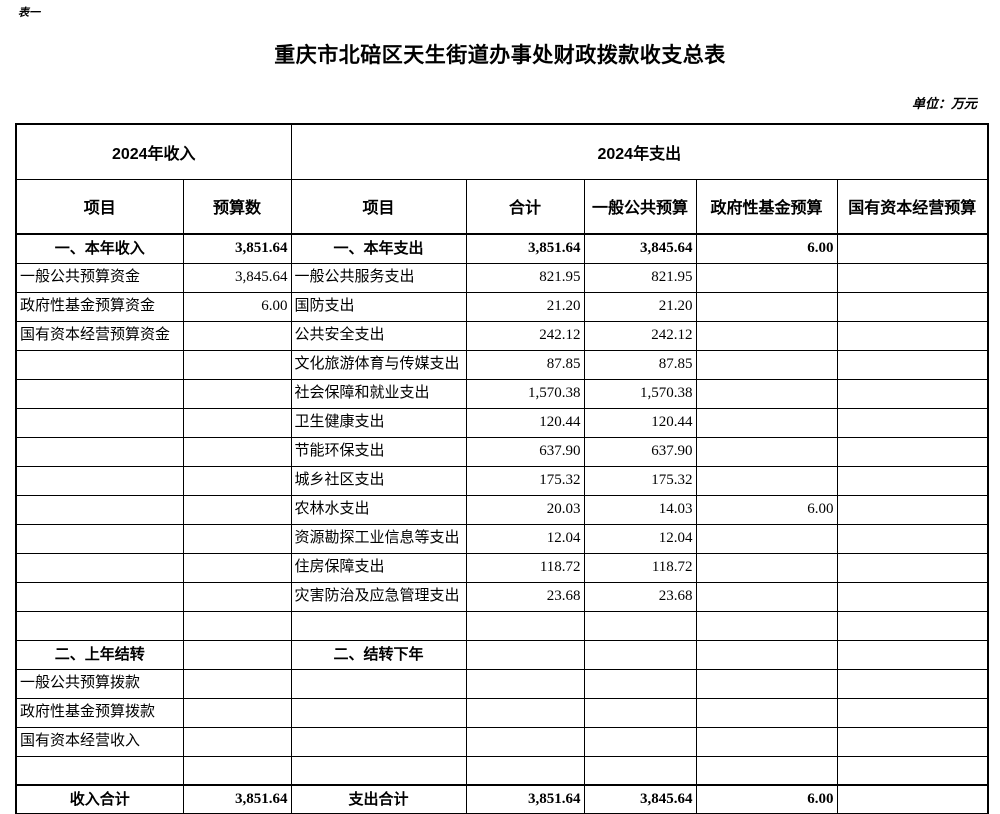 This screenshot has height=814, width=1000. Describe the element at coordinates (99, 248) in the screenshot. I see `income-item-cell: 一、本年收入` at that location.